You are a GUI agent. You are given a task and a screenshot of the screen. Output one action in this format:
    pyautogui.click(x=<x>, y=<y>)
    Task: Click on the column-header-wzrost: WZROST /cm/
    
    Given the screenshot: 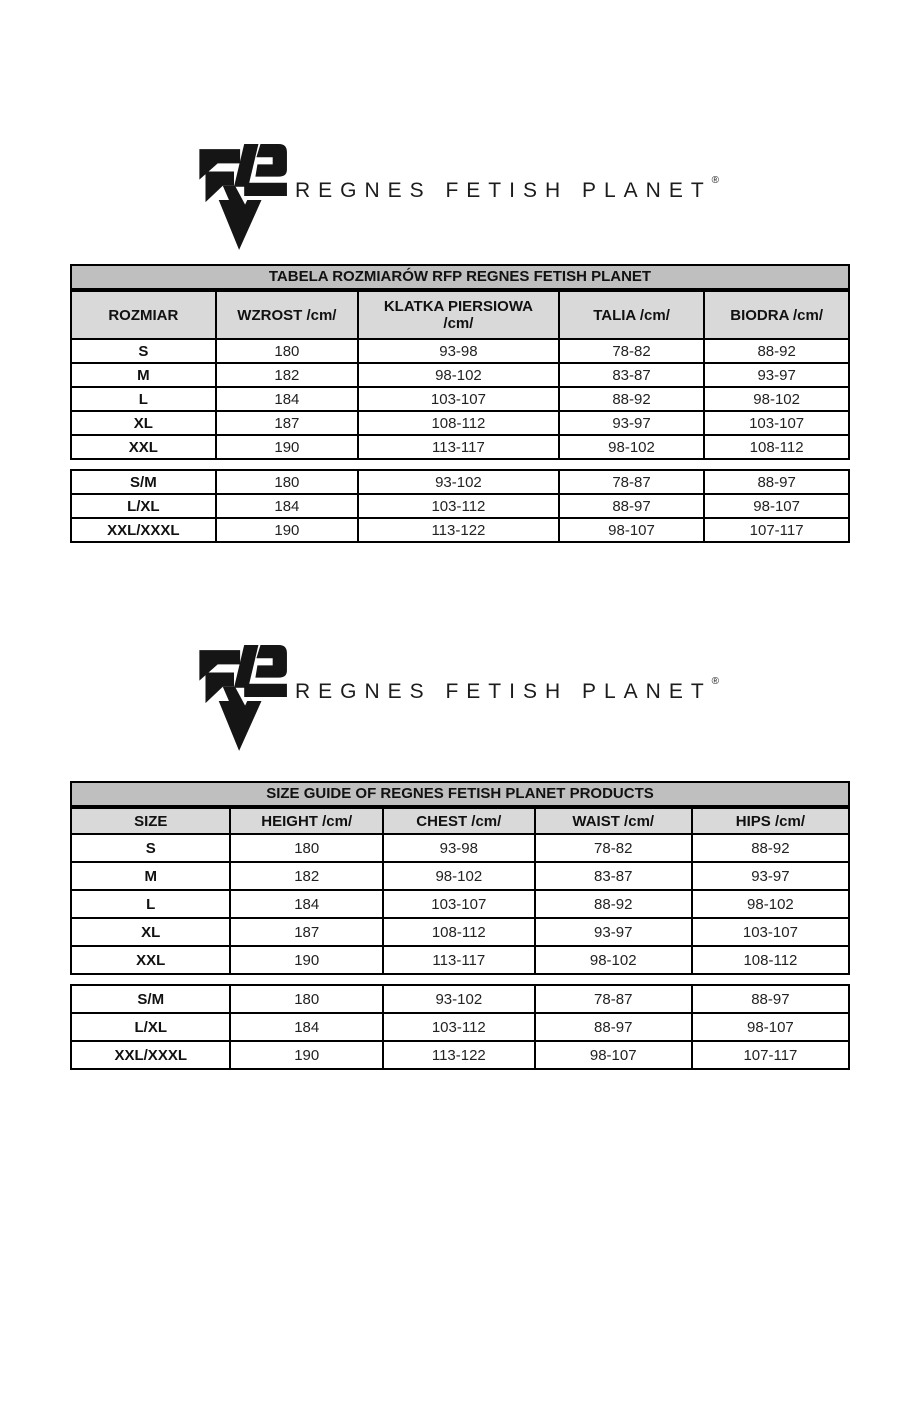 What is the action you would take?
    pyautogui.click(x=287, y=315)
    